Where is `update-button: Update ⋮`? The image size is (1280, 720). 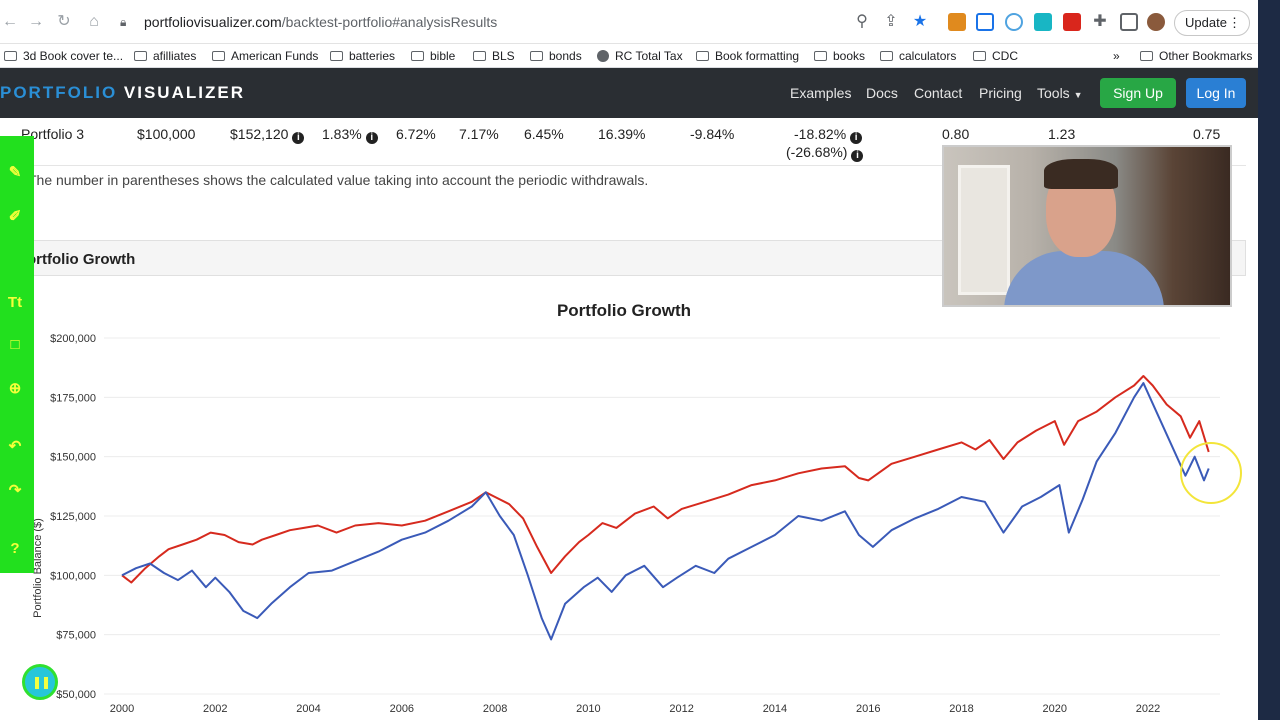
update-button: Update ⋮ is located at coordinates (1212, 23).